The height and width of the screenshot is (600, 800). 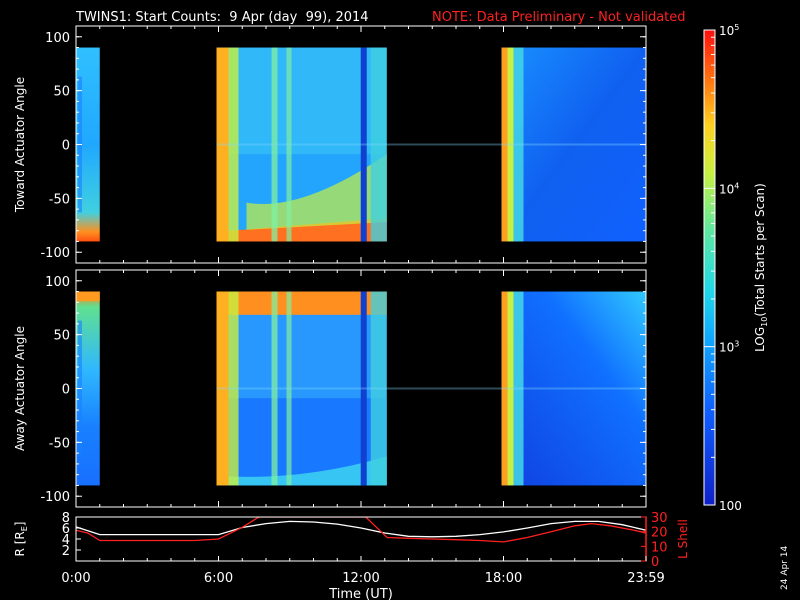 I want to click on y-tick-label: 2, so click(x=66, y=551).